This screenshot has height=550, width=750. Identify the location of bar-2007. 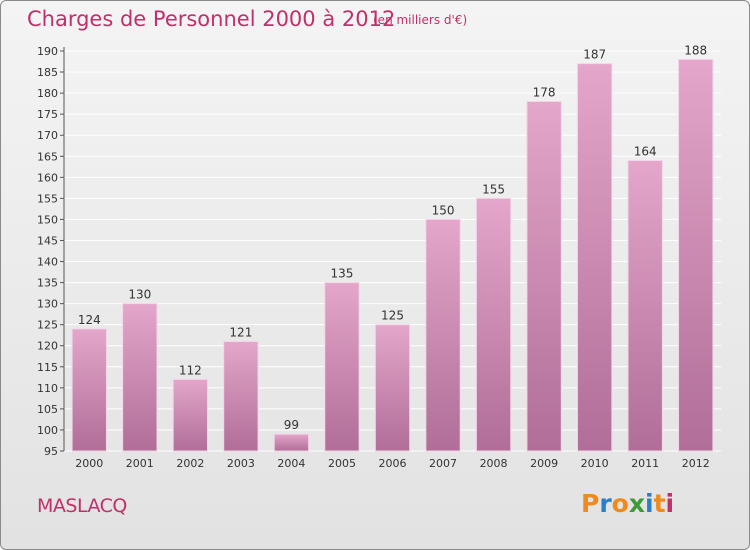
(443, 335).